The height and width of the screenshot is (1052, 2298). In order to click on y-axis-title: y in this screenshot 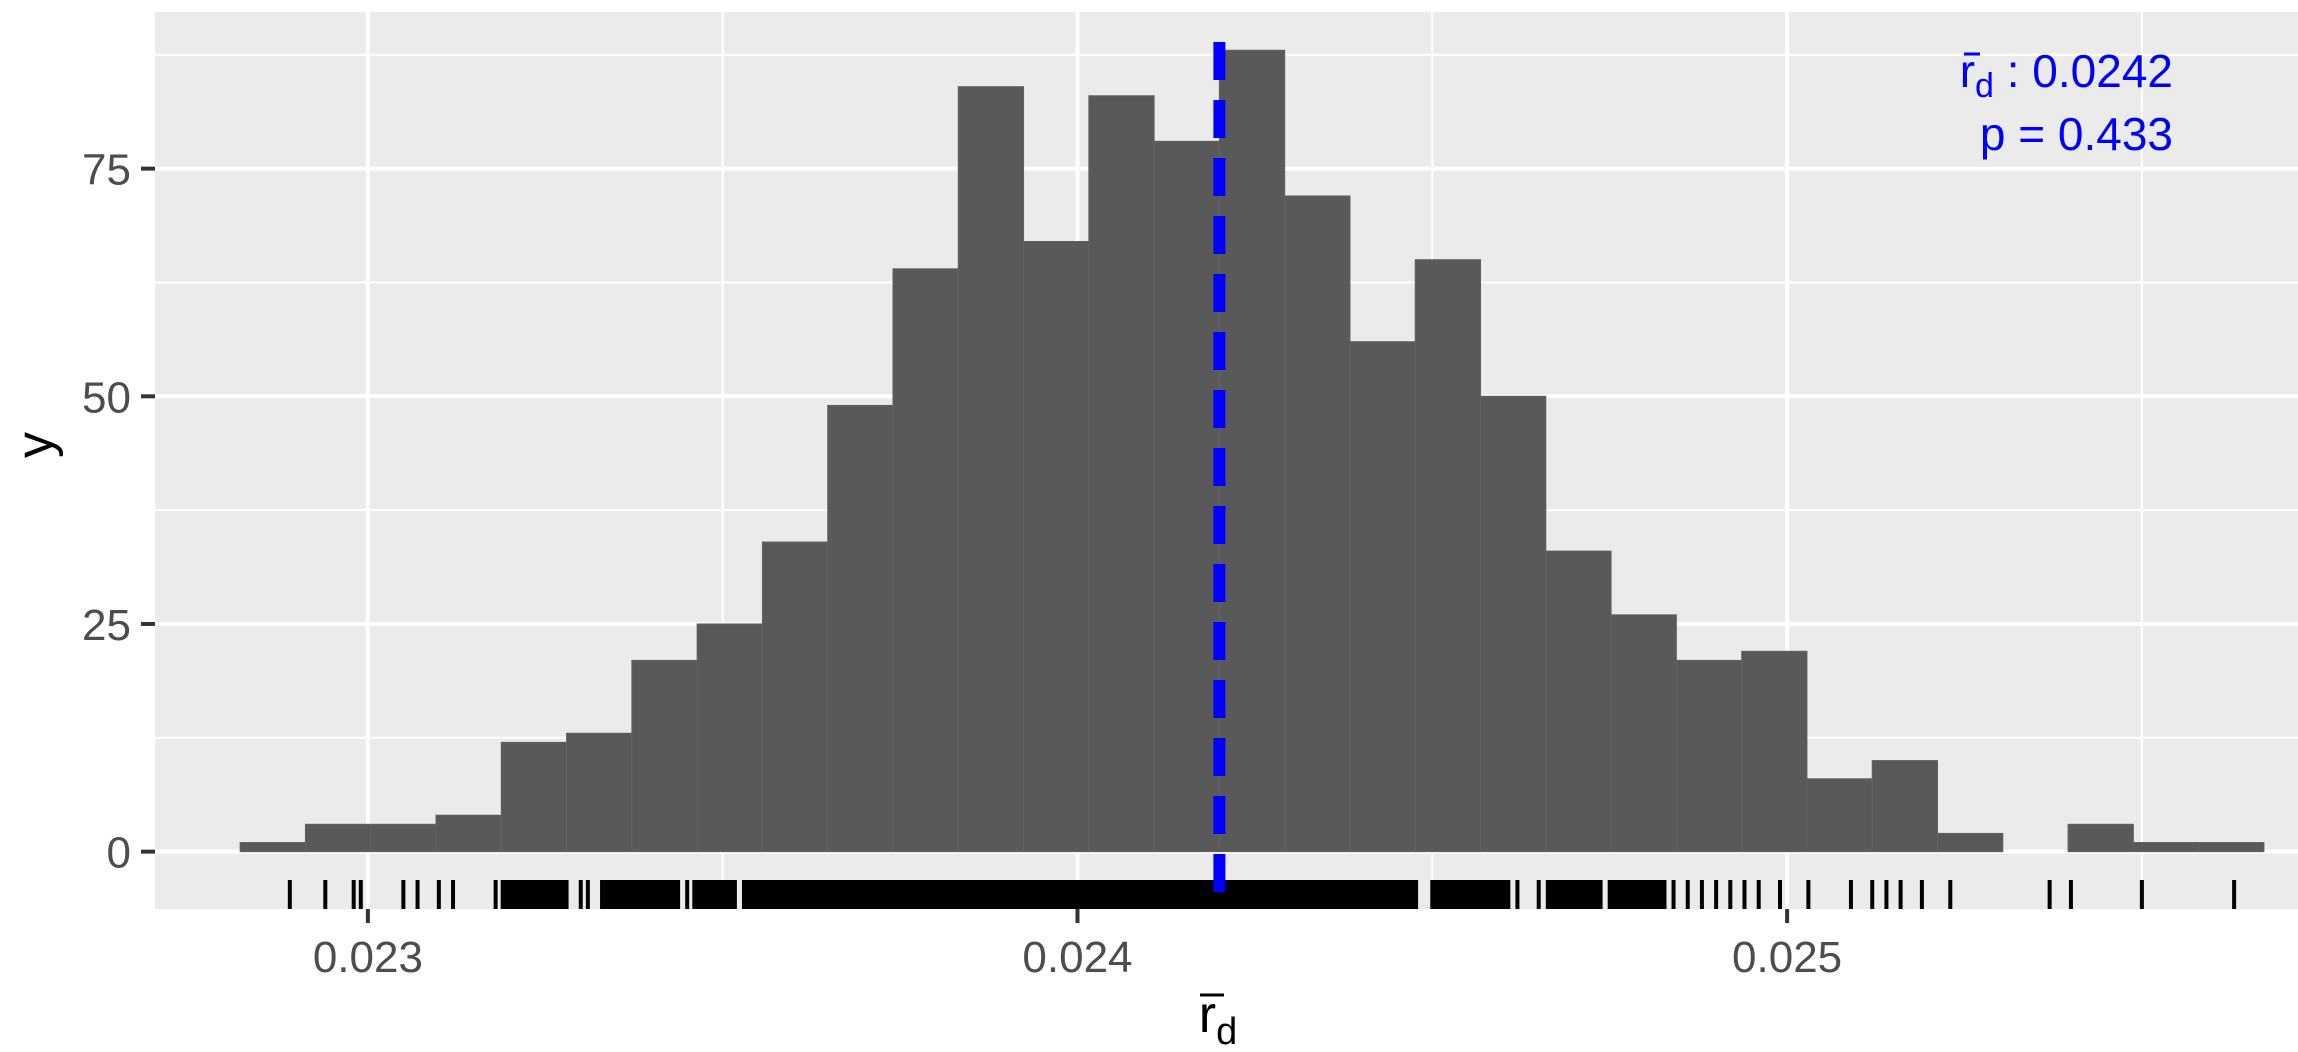, I will do `click(35, 445)`.